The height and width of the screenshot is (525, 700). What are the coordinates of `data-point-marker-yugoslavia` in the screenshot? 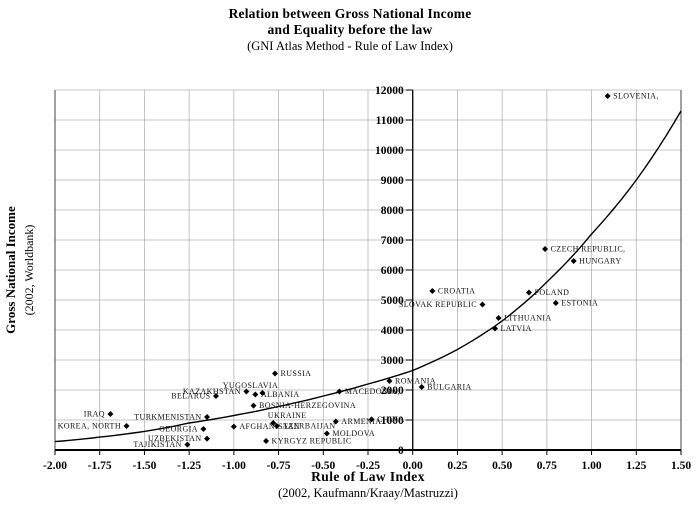 It's located at (262, 393).